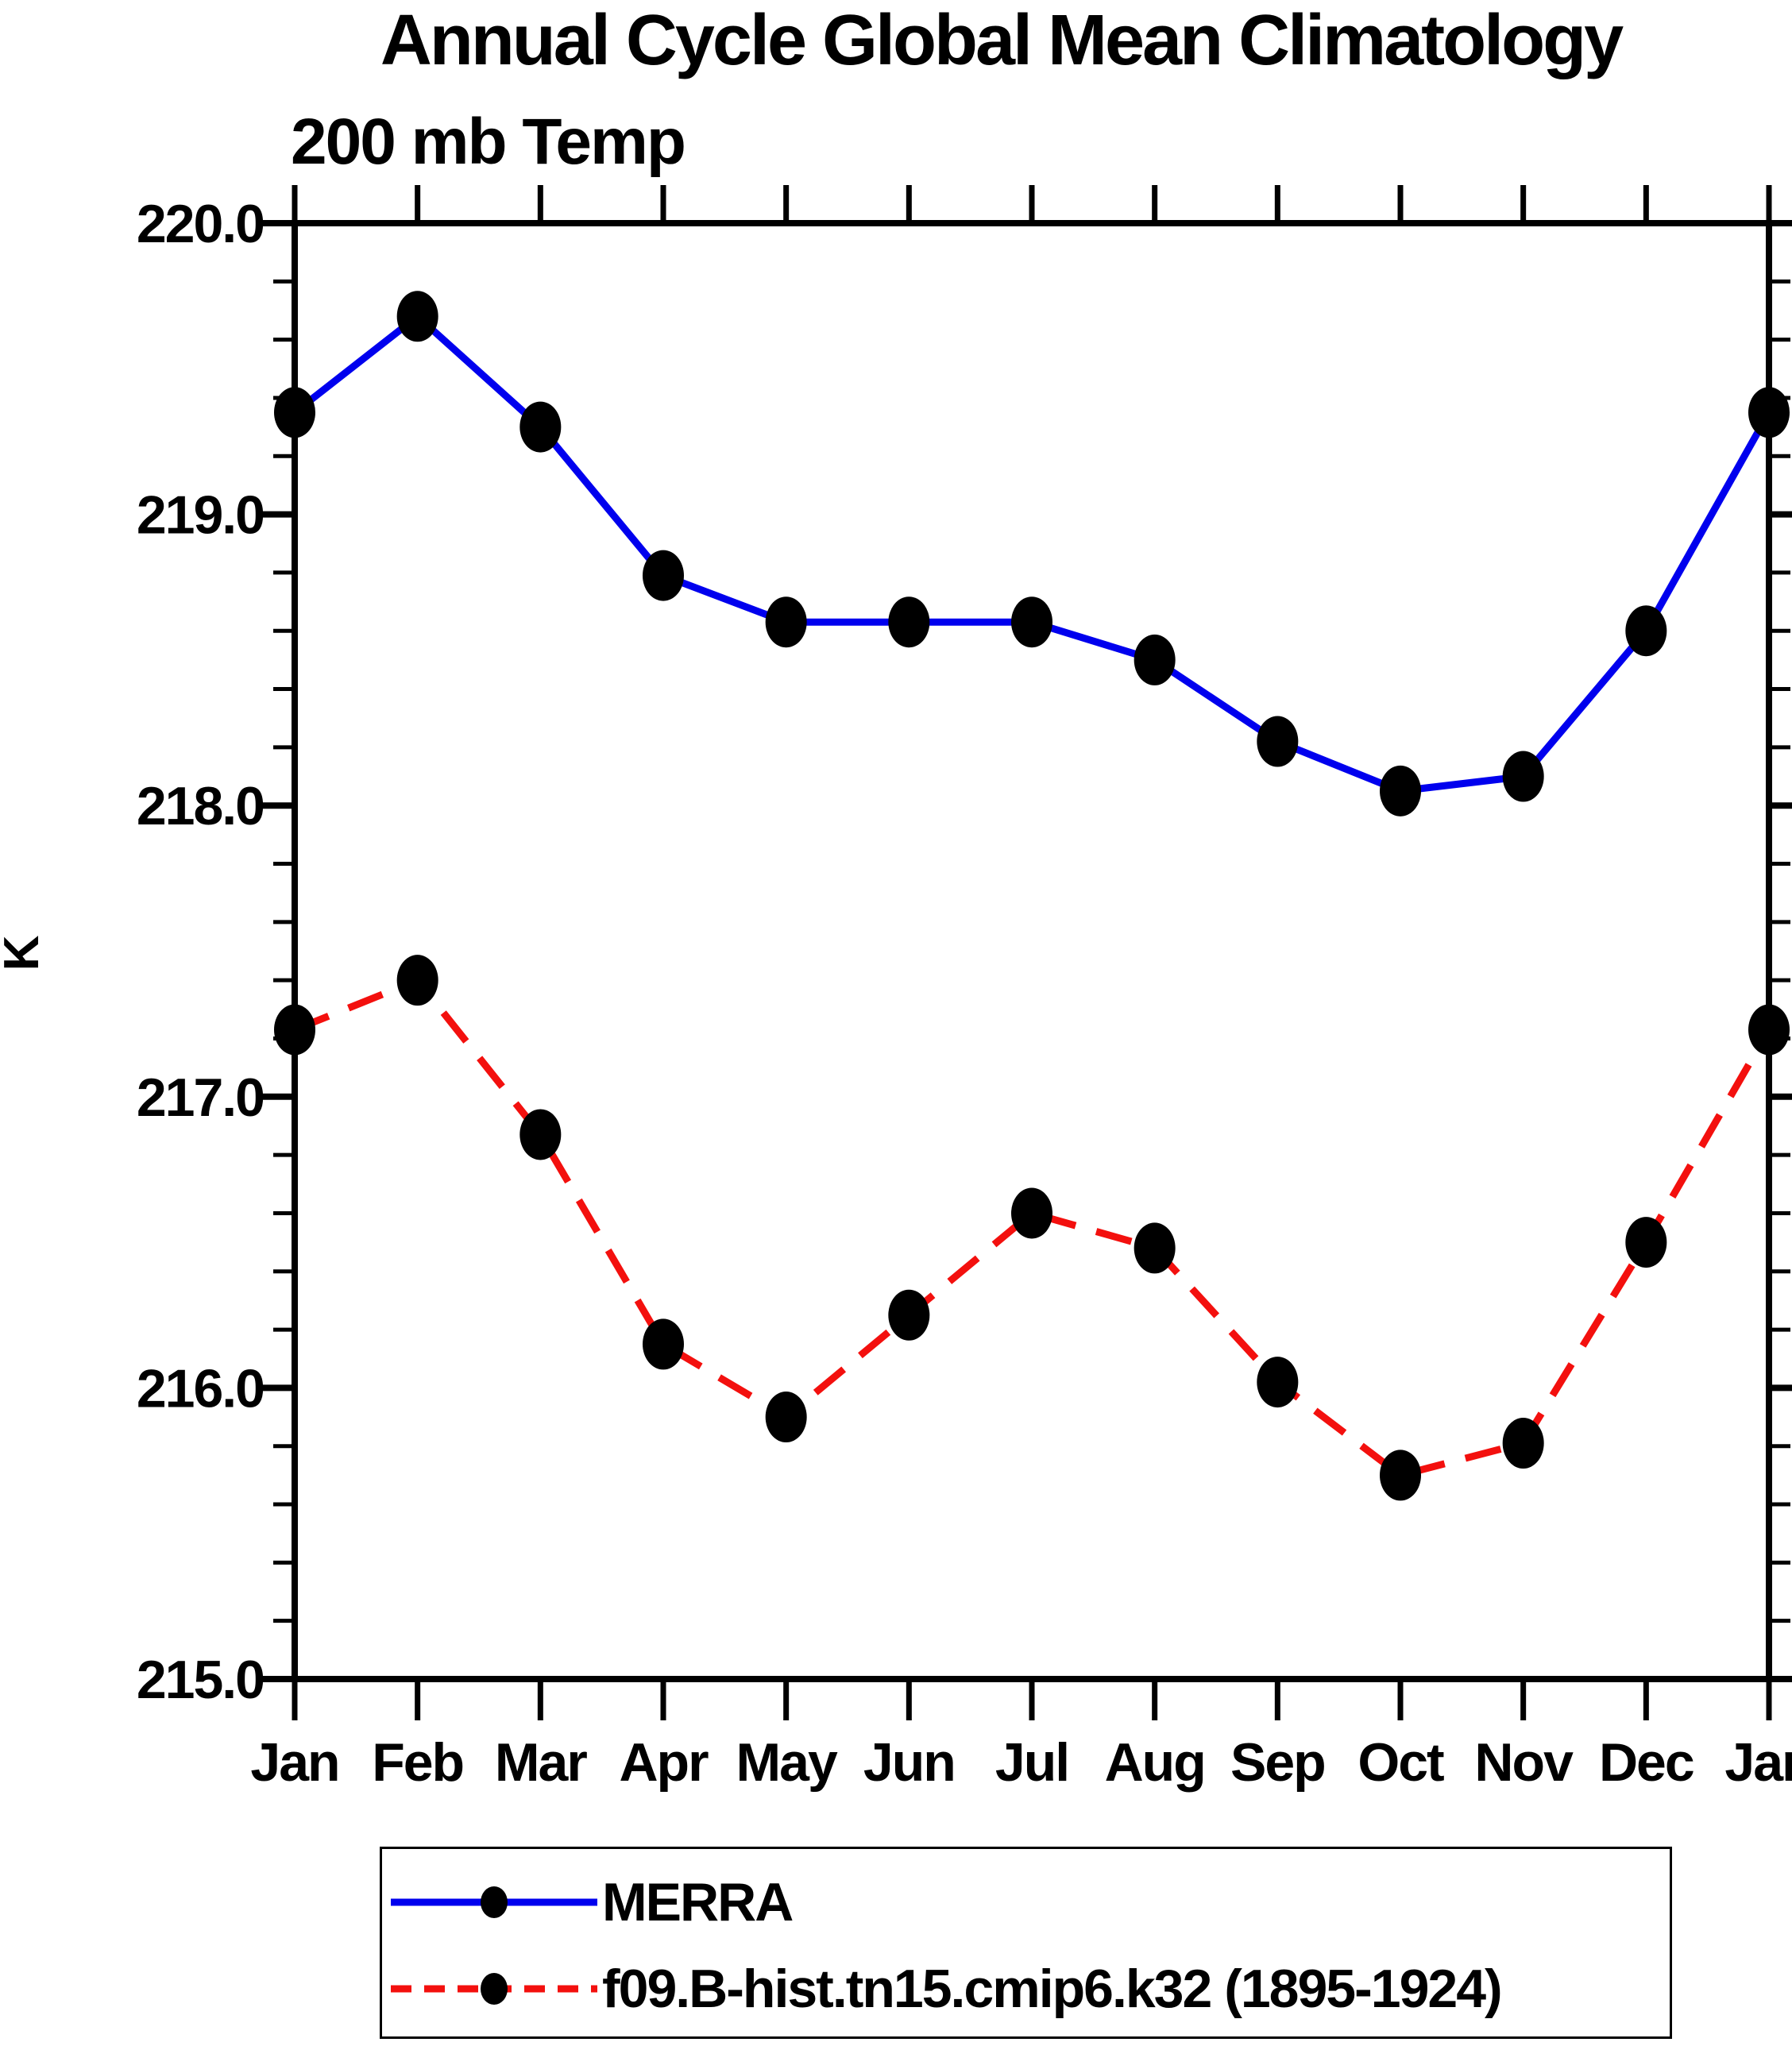  I want to click on y-tick-label: 217.0, so click(200, 1097).